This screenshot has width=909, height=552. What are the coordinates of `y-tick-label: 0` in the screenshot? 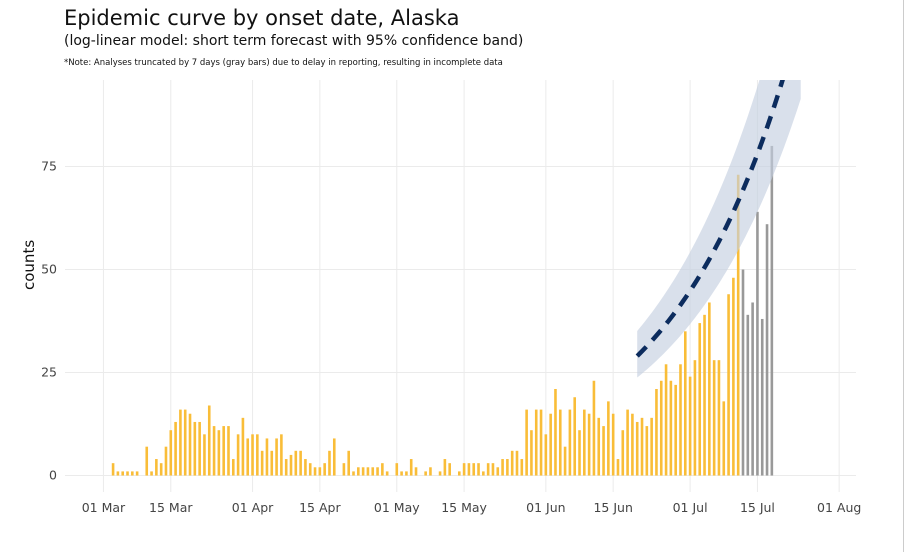 It's located at (53, 475).